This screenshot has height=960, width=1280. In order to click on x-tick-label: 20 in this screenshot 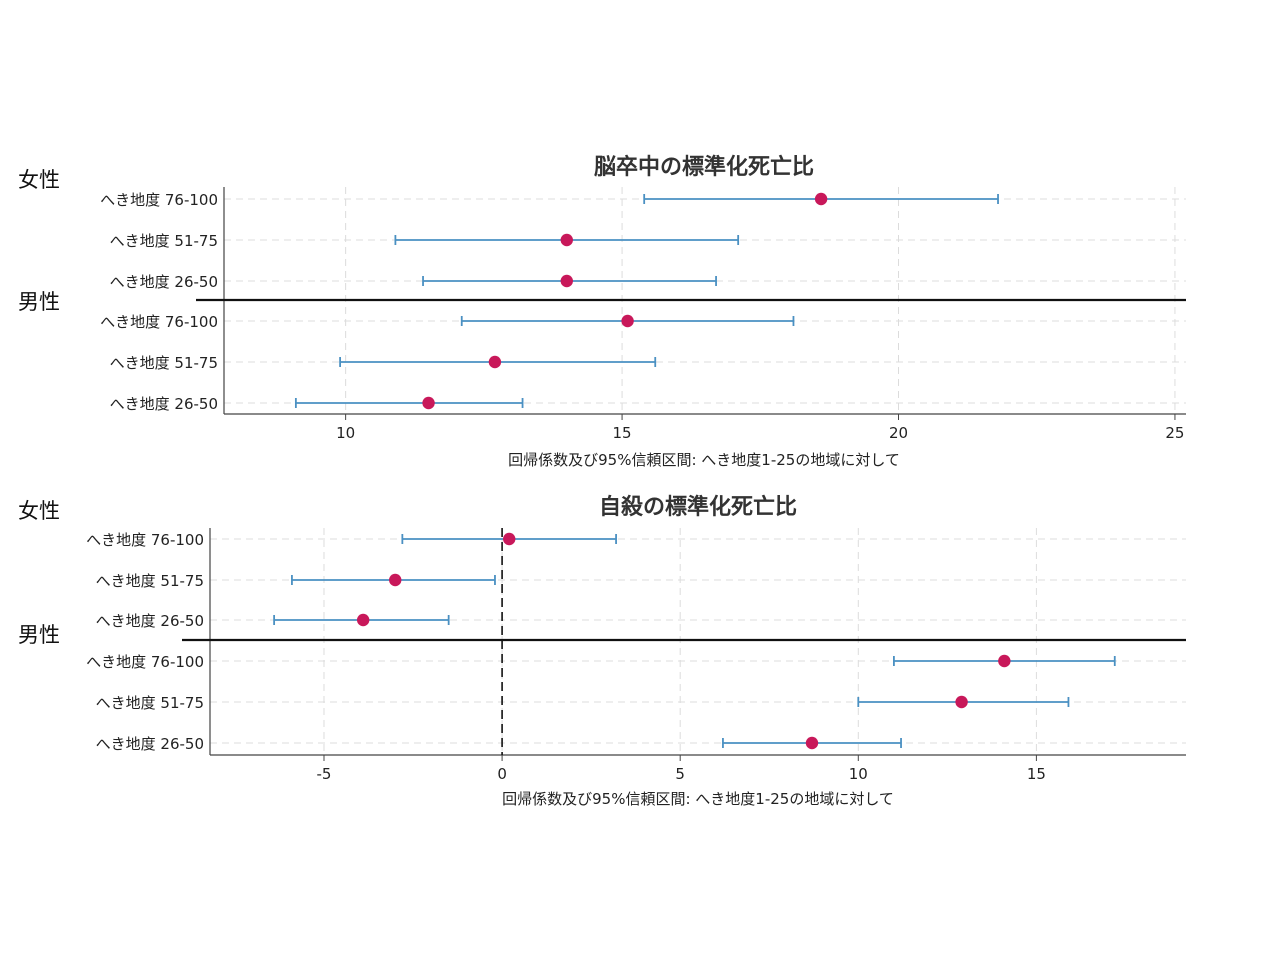, I will do `click(898, 433)`.